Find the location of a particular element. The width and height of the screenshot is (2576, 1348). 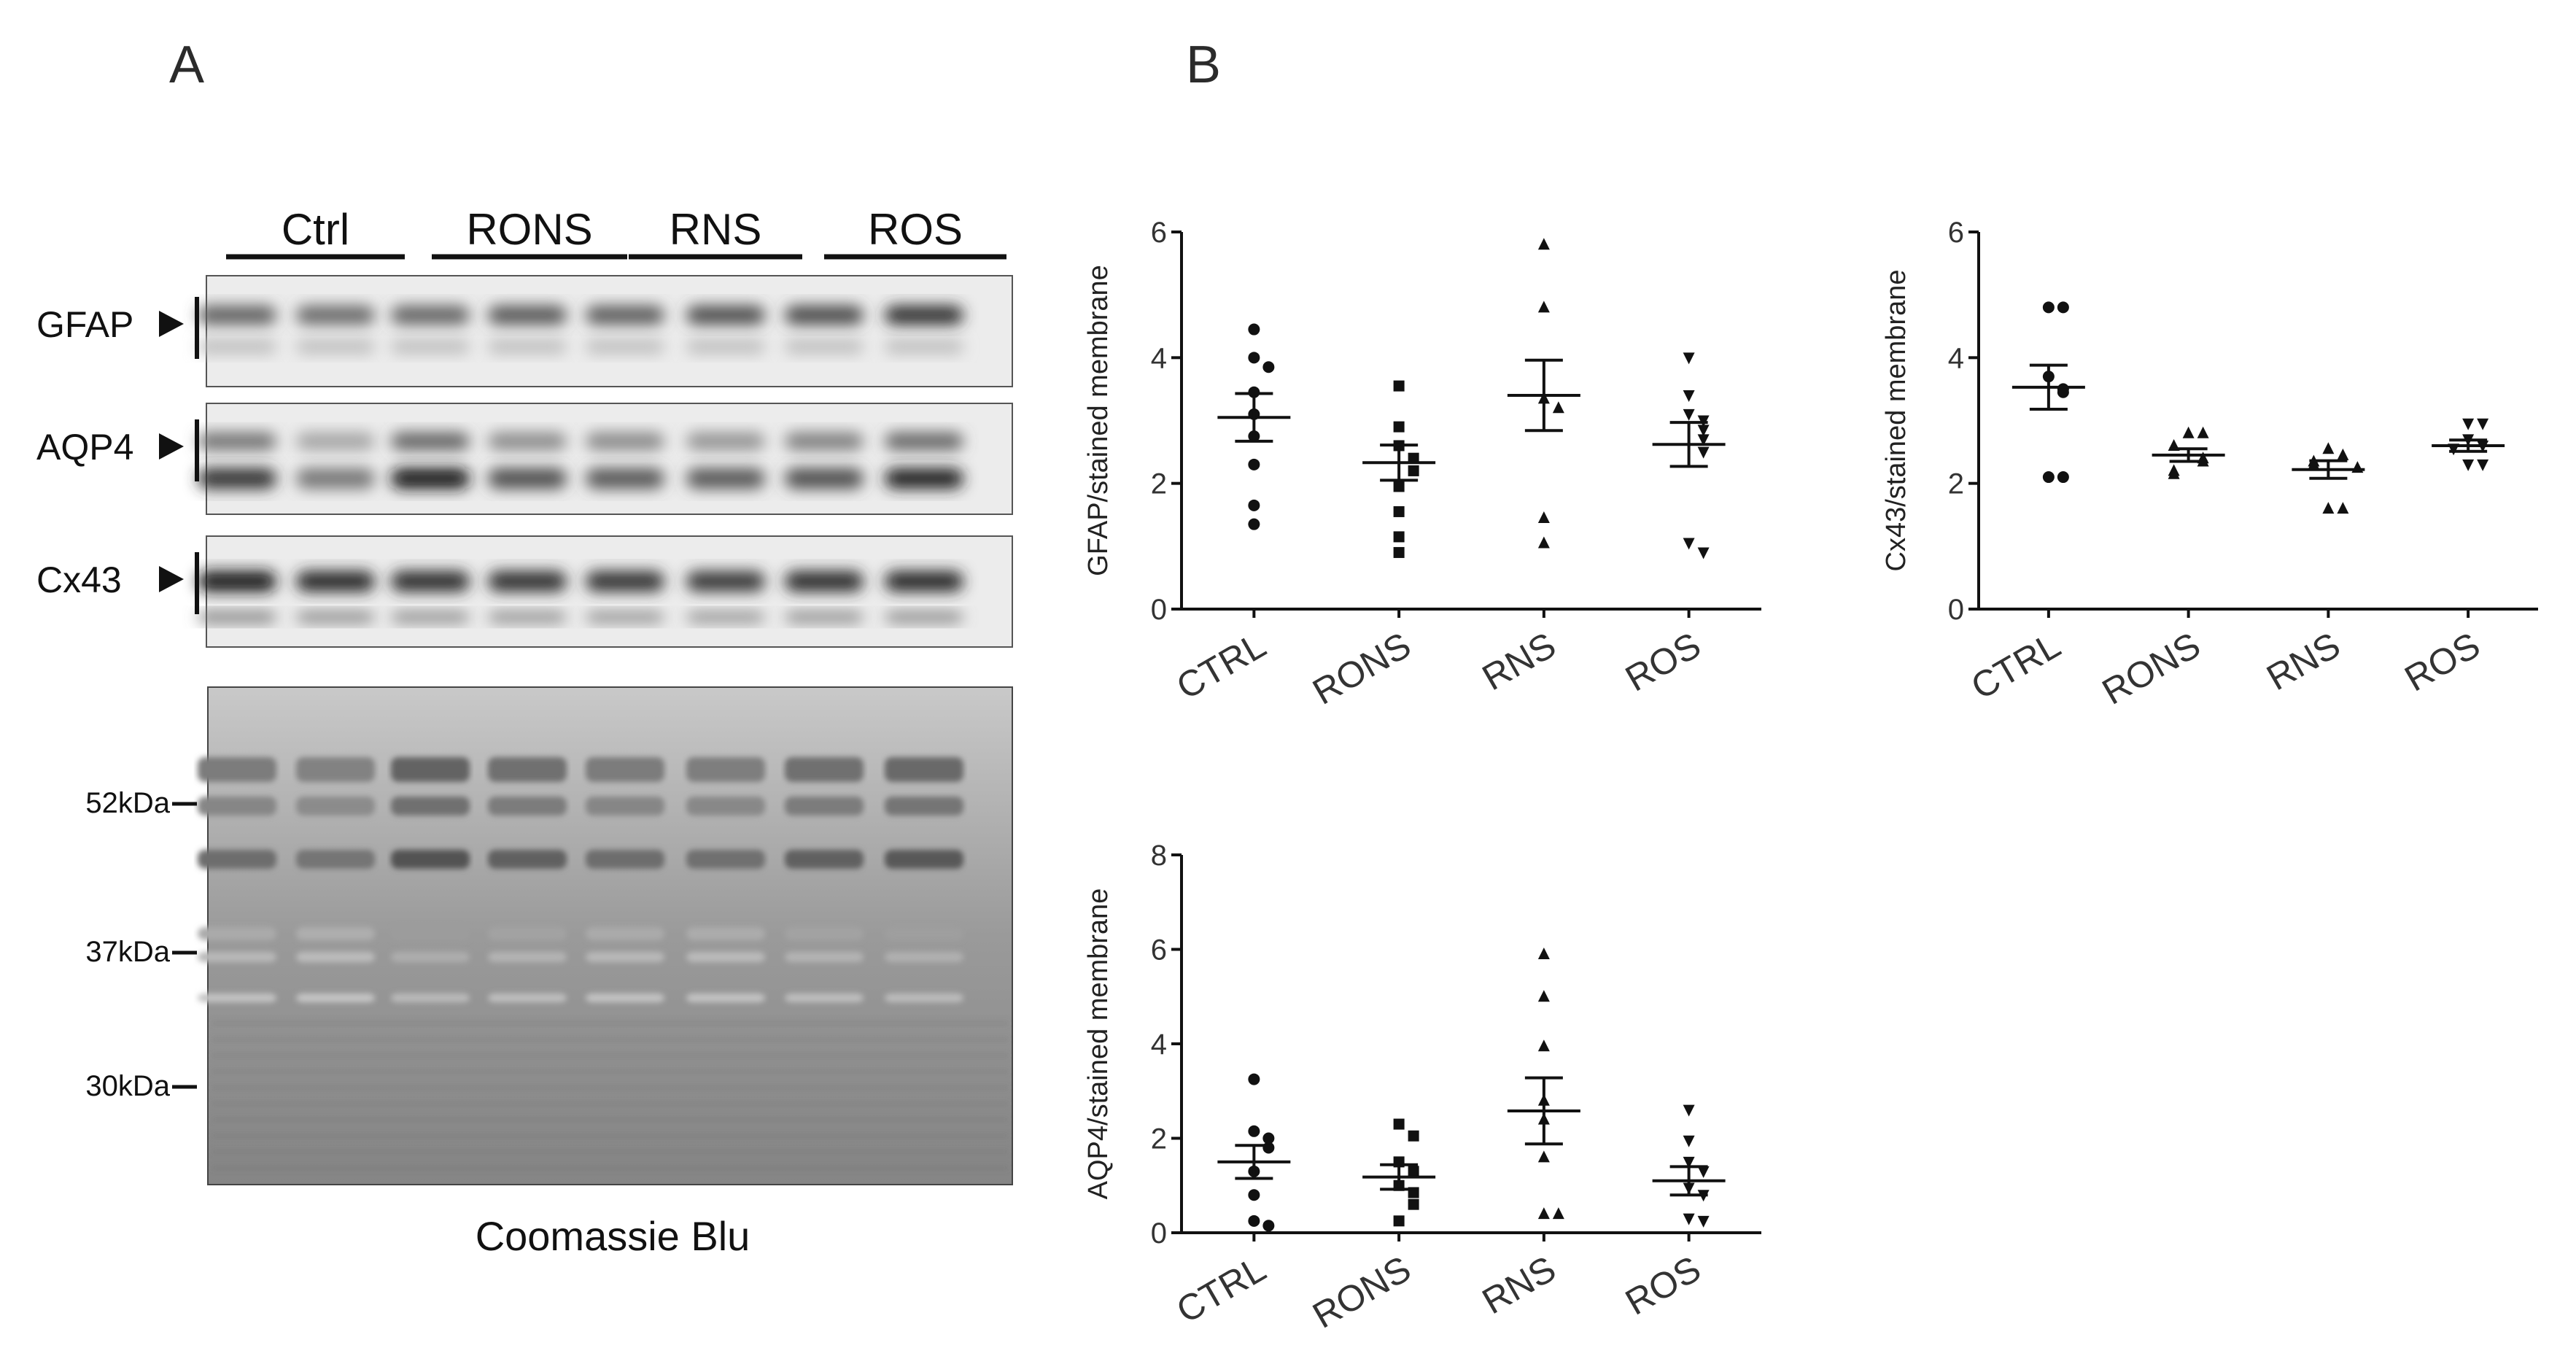

group-label-rons: RONS is located at coordinates (529, 230).